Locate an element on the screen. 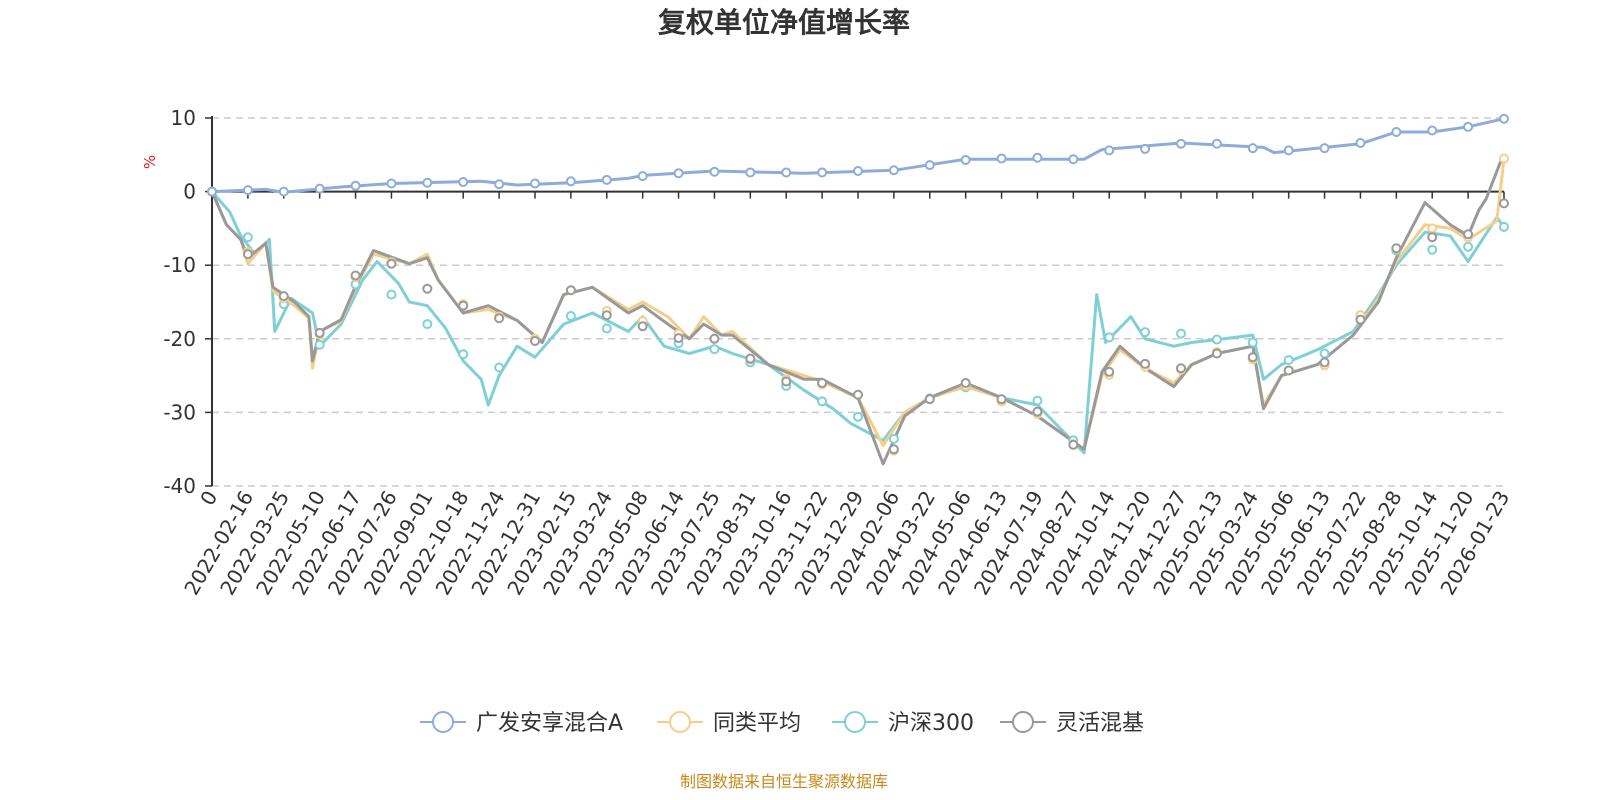 The width and height of the screenshot is (1600, 800). y-axis-ticks: 10 0 -10 -20 -30 -40 is located at coordinates (187, 302).